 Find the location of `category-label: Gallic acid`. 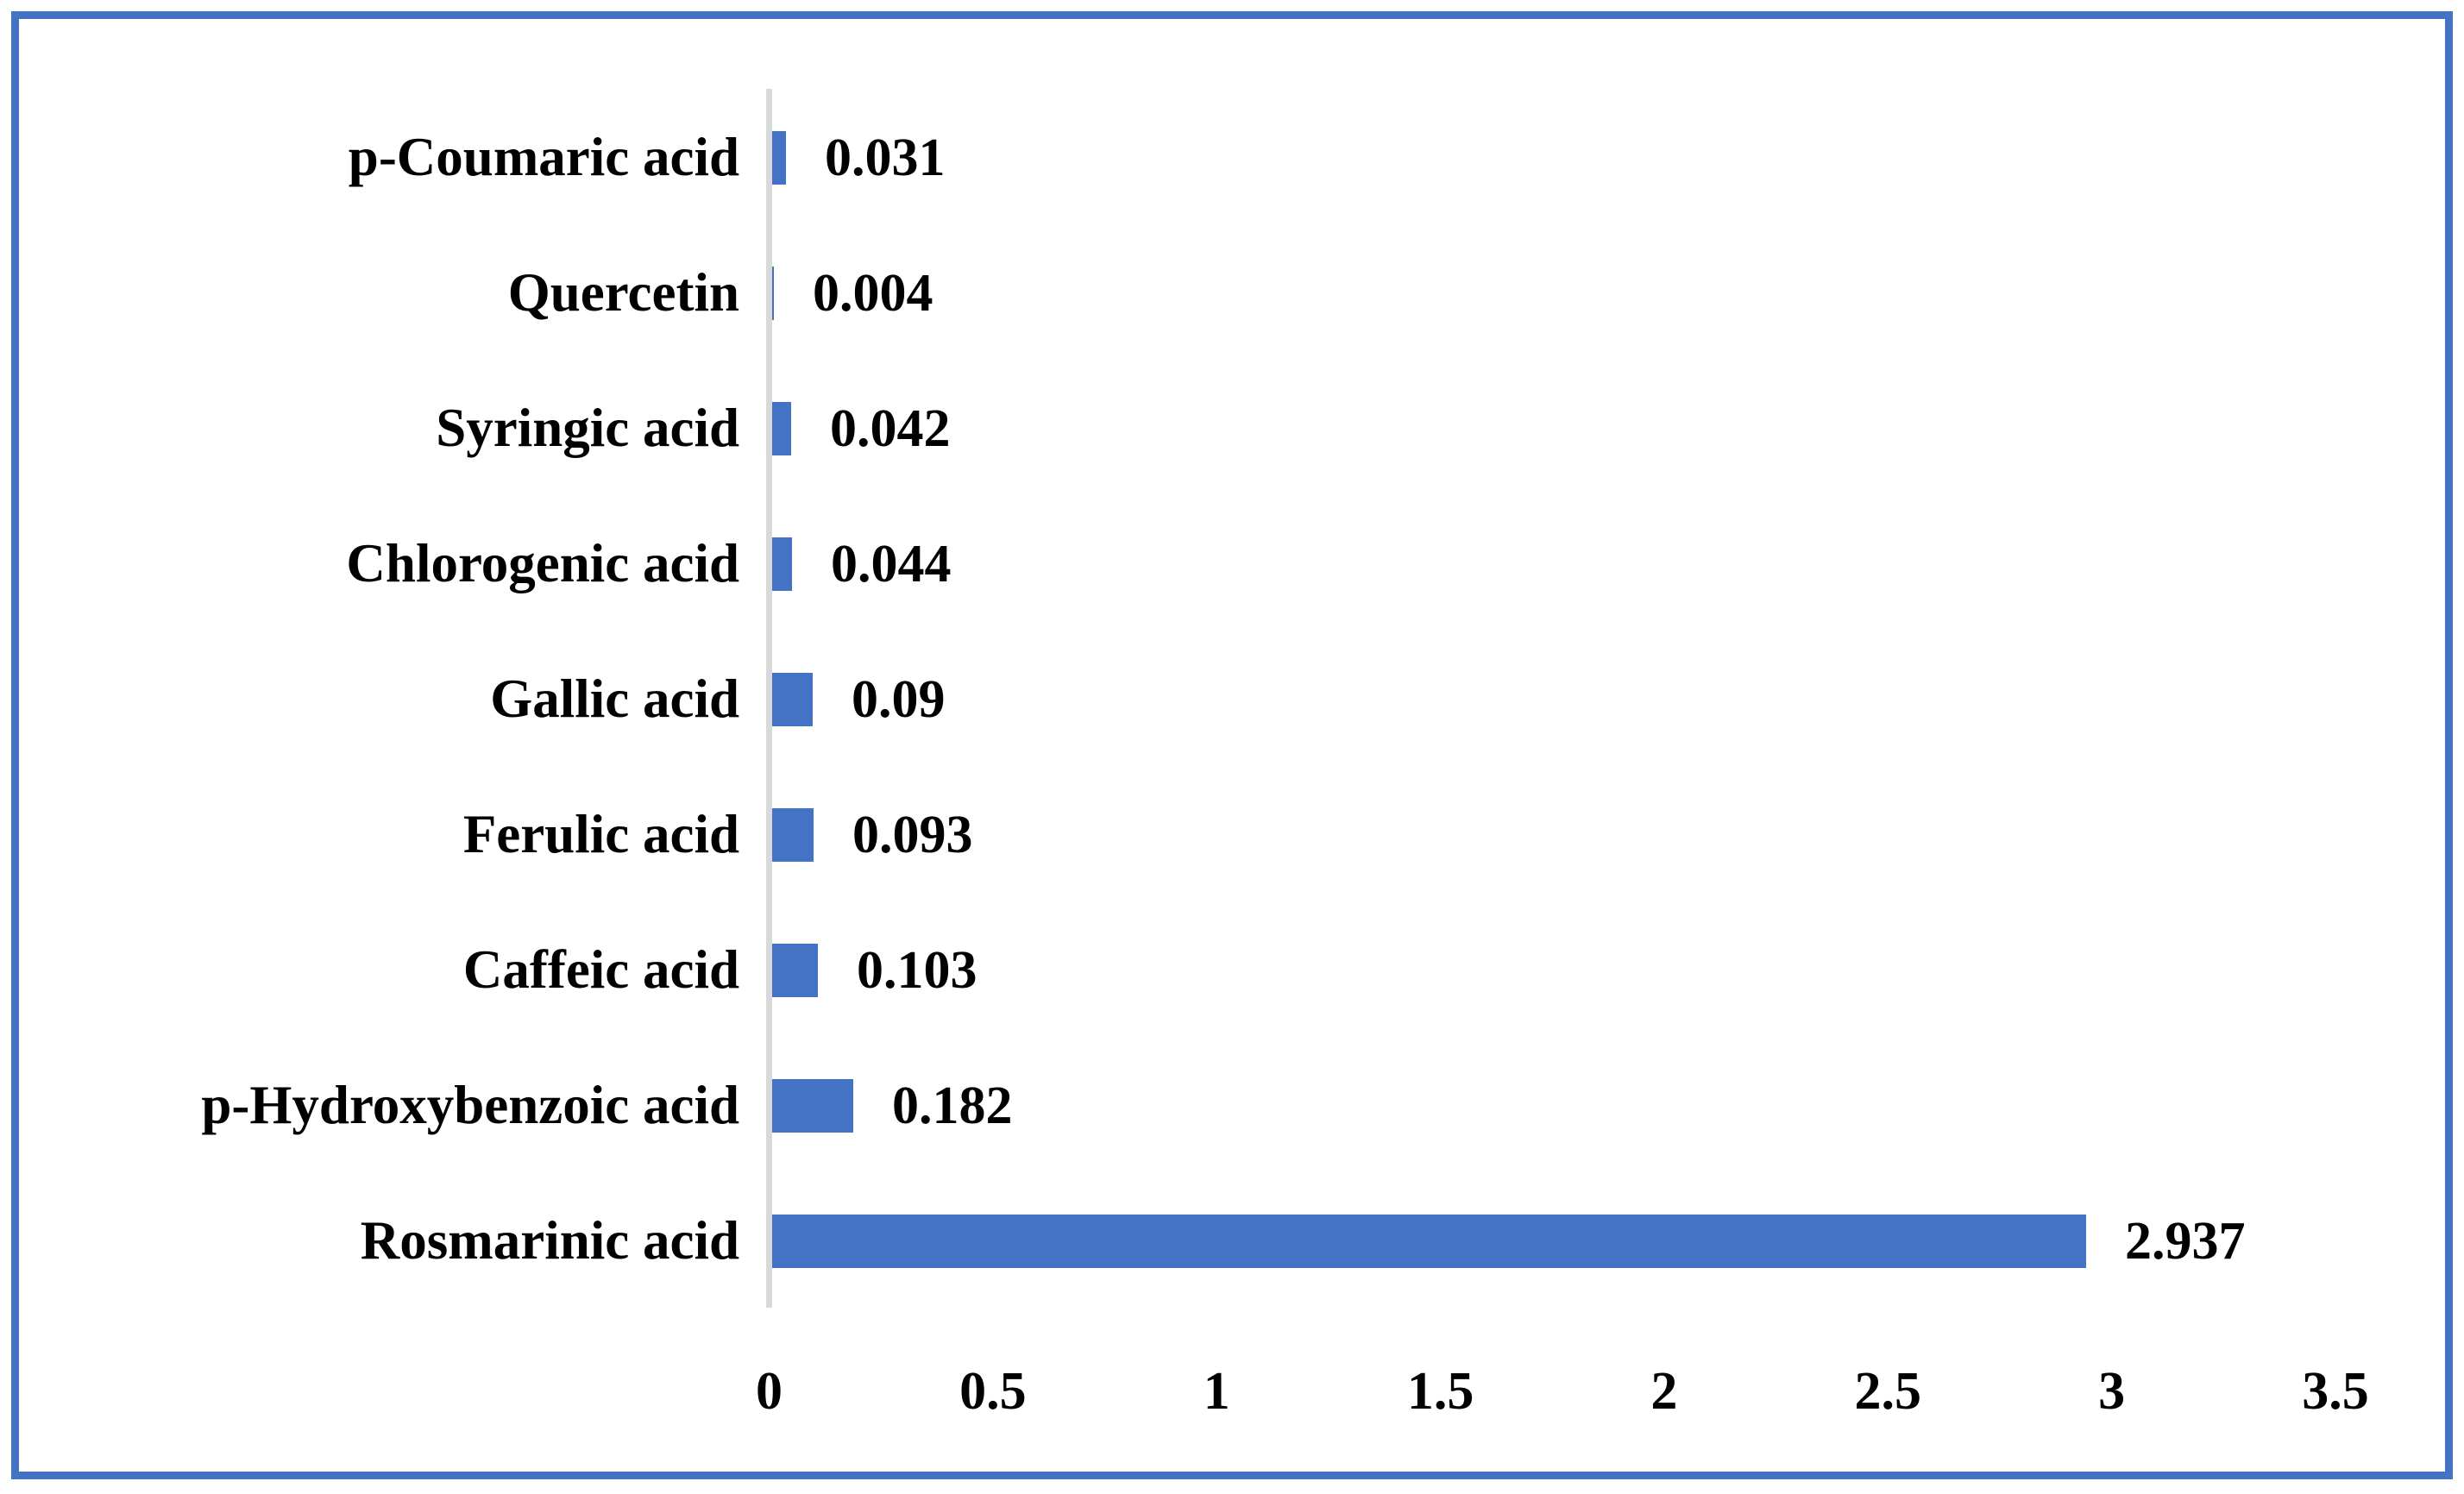

category-label: Gallic acid is located at coordinates (615, 699).